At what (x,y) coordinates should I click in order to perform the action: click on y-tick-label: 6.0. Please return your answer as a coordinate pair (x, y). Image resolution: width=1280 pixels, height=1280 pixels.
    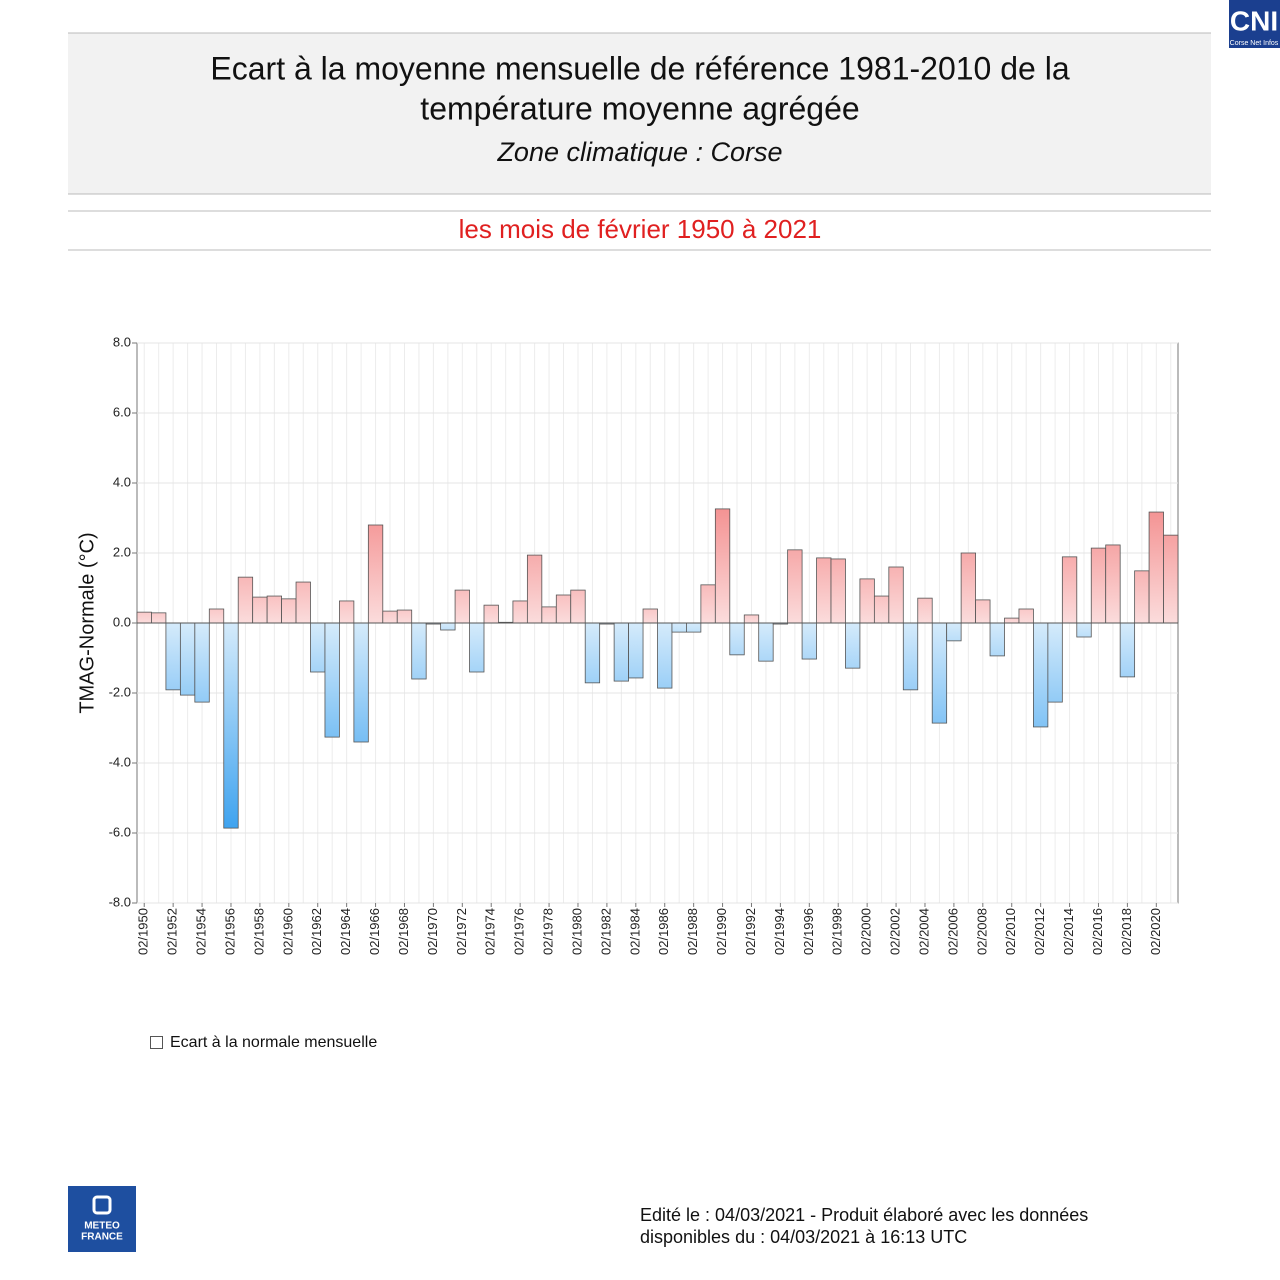
    Looking at the image, I should click on (122, 411).